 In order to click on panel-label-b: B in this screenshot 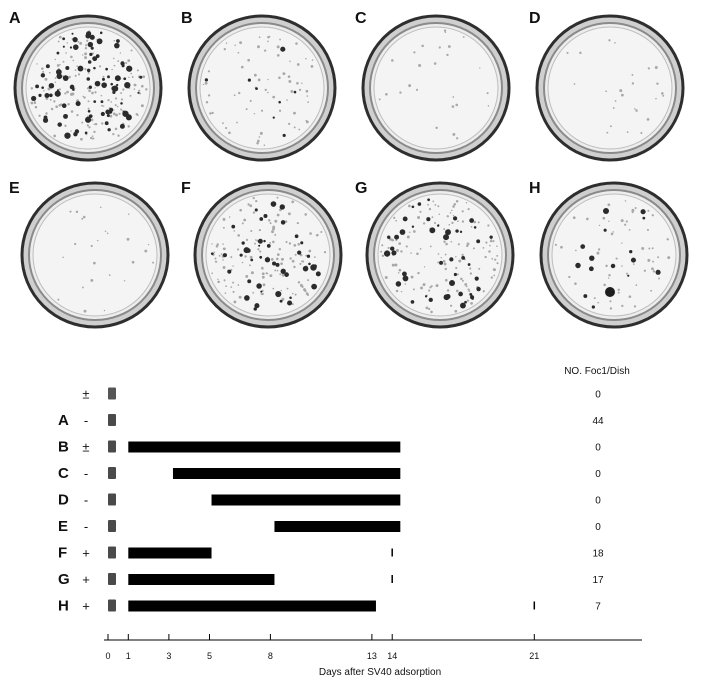, I will do `click(187, 18)`.